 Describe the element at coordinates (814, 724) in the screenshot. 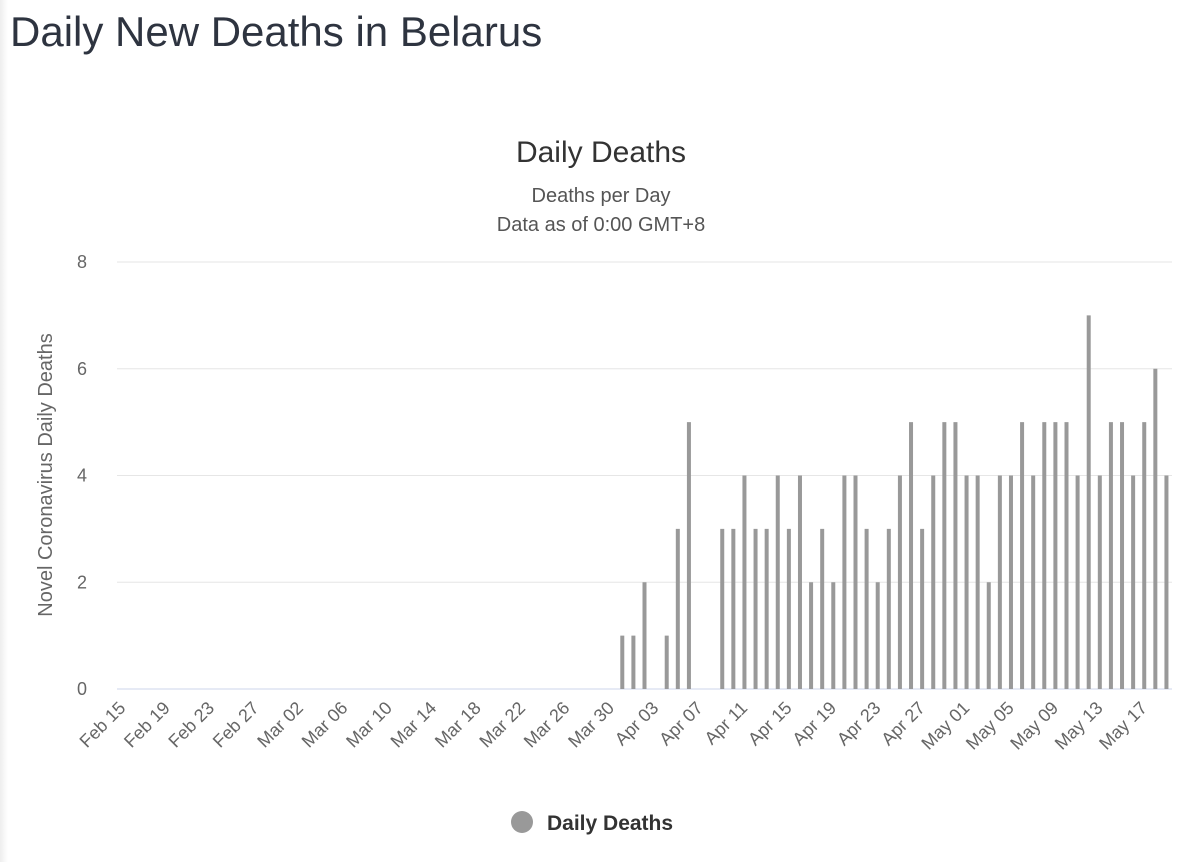

I see `x-tick-label: Apr 19` at that location.